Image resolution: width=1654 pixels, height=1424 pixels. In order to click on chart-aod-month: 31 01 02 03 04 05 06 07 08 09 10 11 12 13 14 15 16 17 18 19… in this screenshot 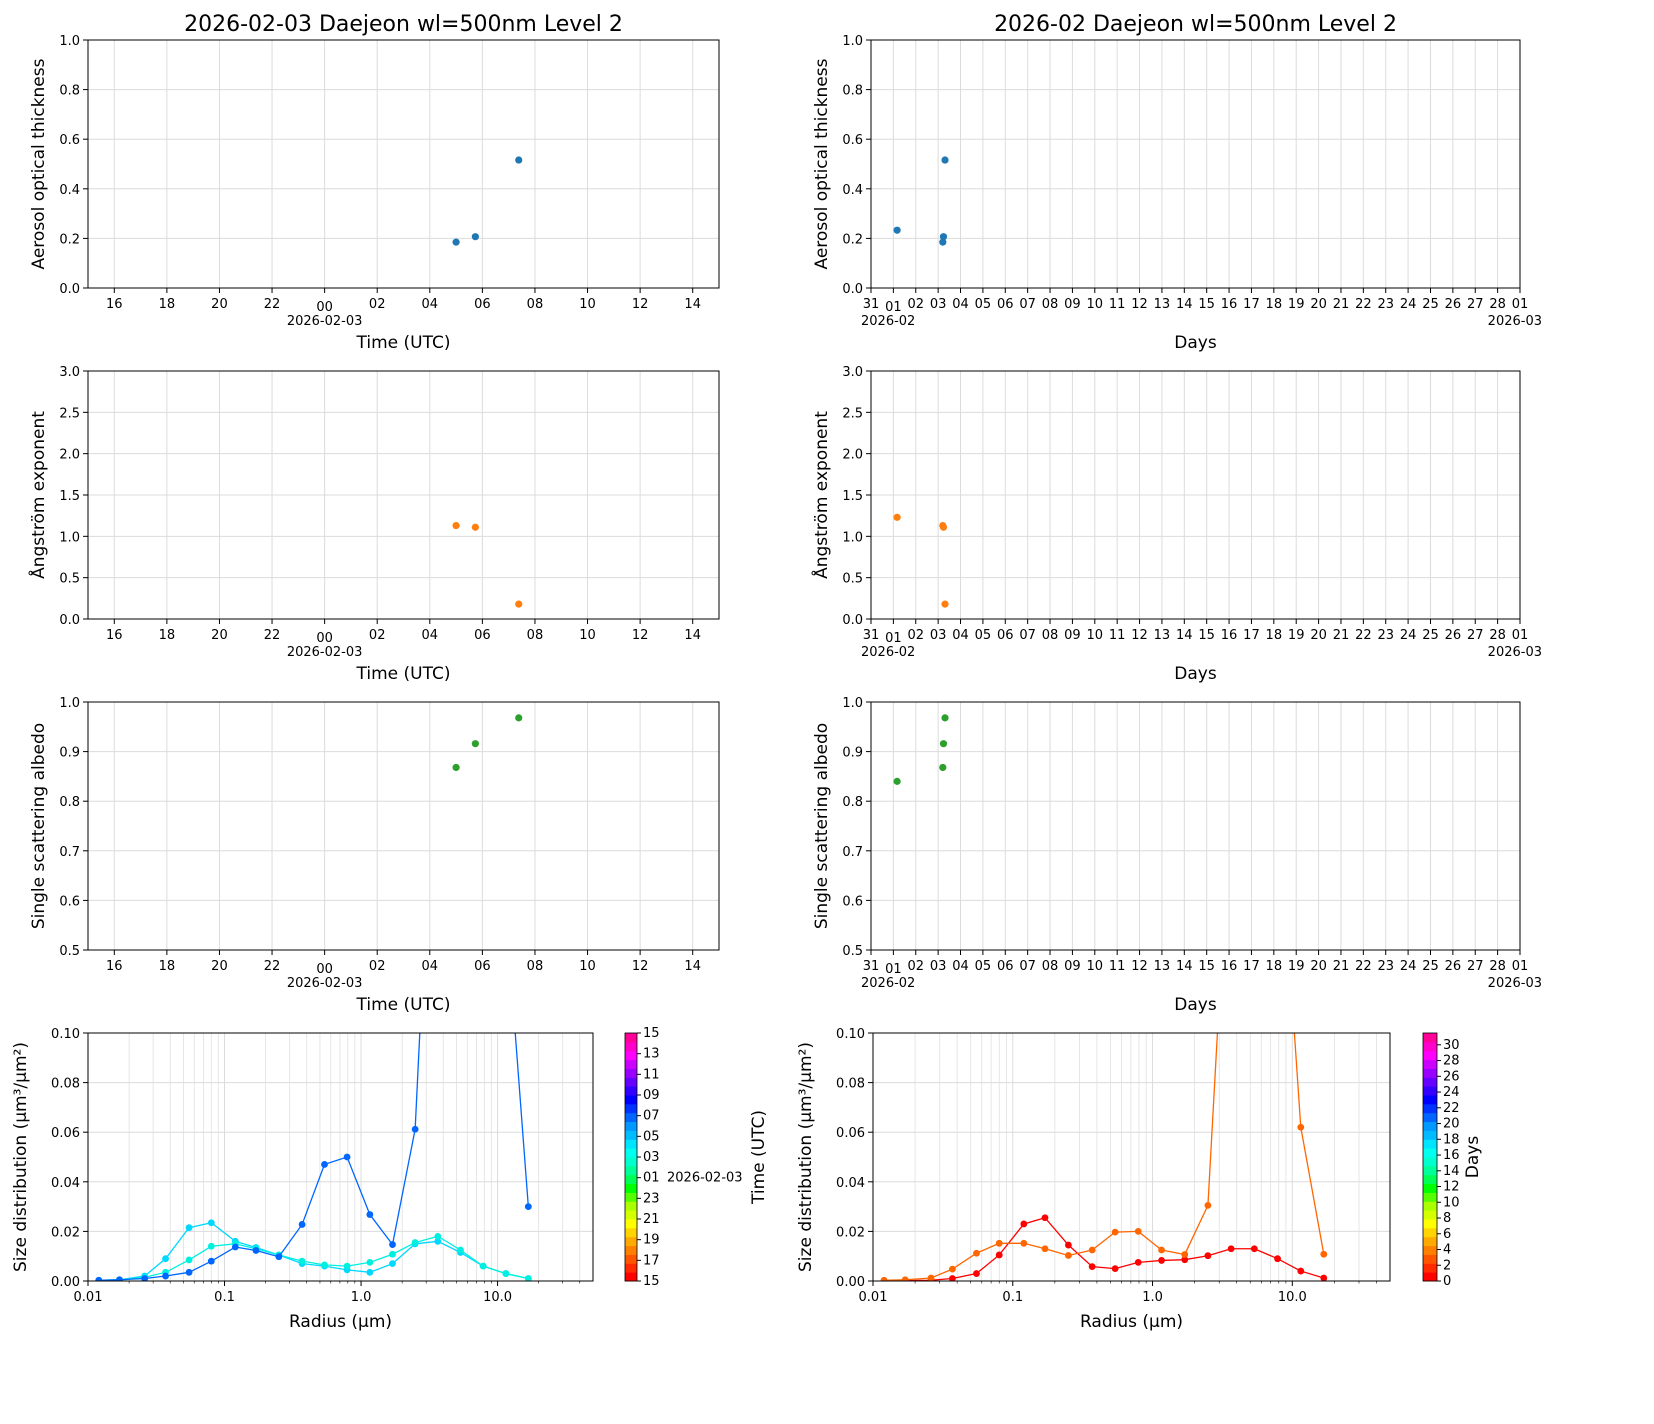, I will do `click(1177, 182)`.